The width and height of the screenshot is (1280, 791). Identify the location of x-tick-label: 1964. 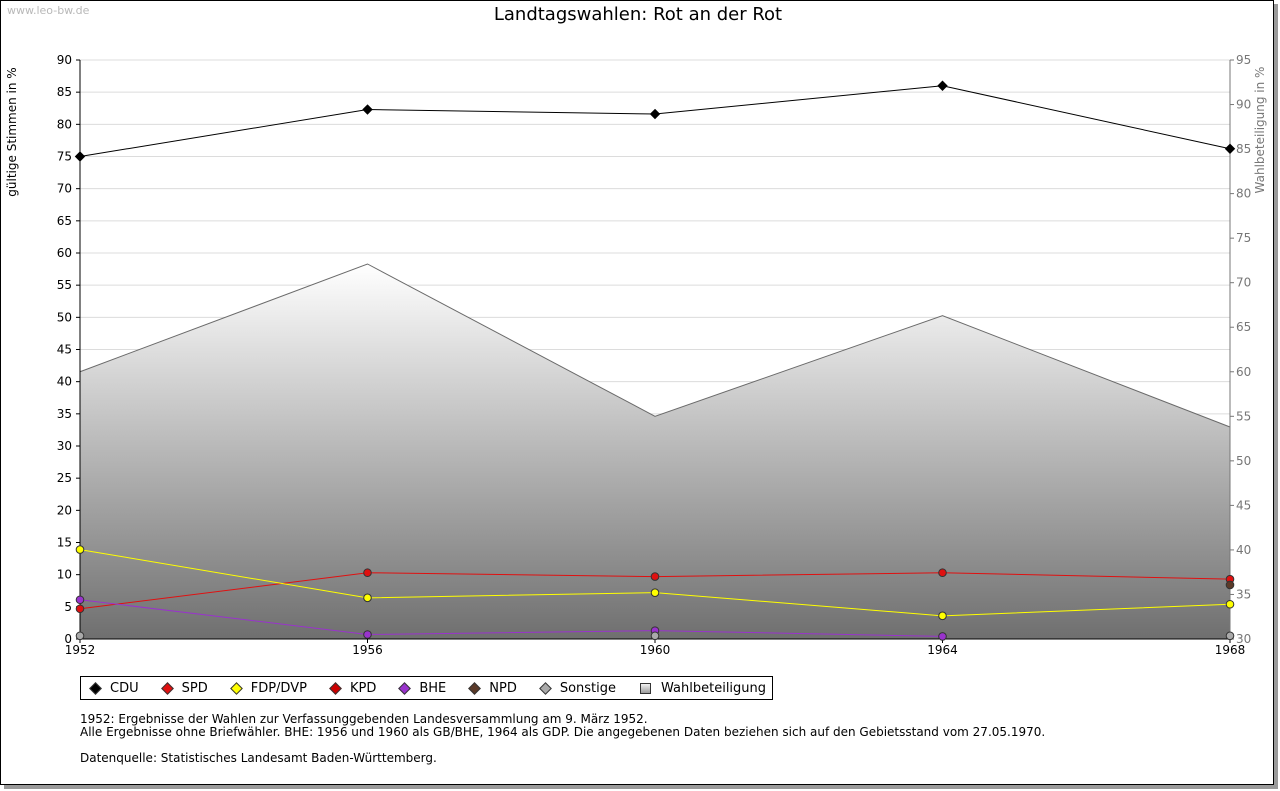
(942, 650).